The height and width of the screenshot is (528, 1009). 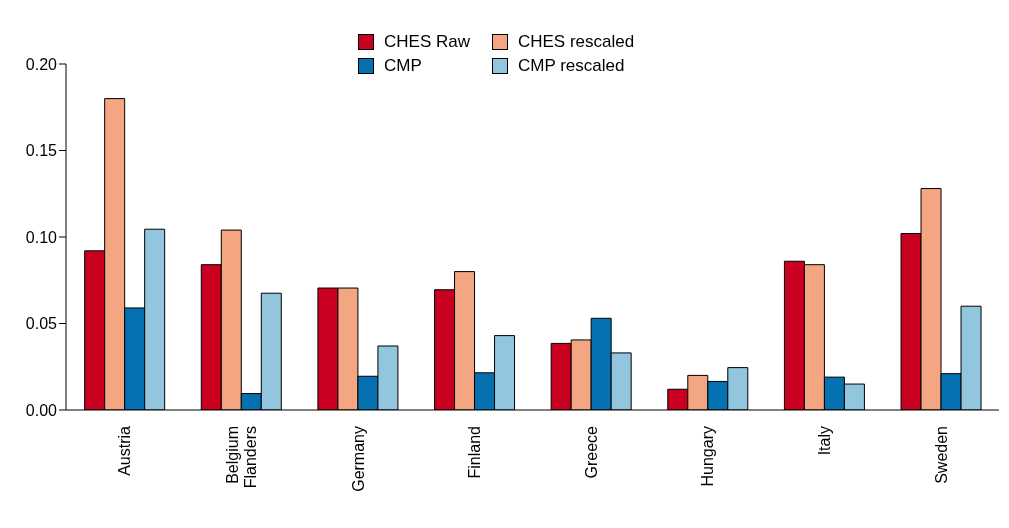 What do you see at coordinates (576, 42) in the screenshot?
I see `legend-label: CHES rescaled` at bounding box center [576, 42].